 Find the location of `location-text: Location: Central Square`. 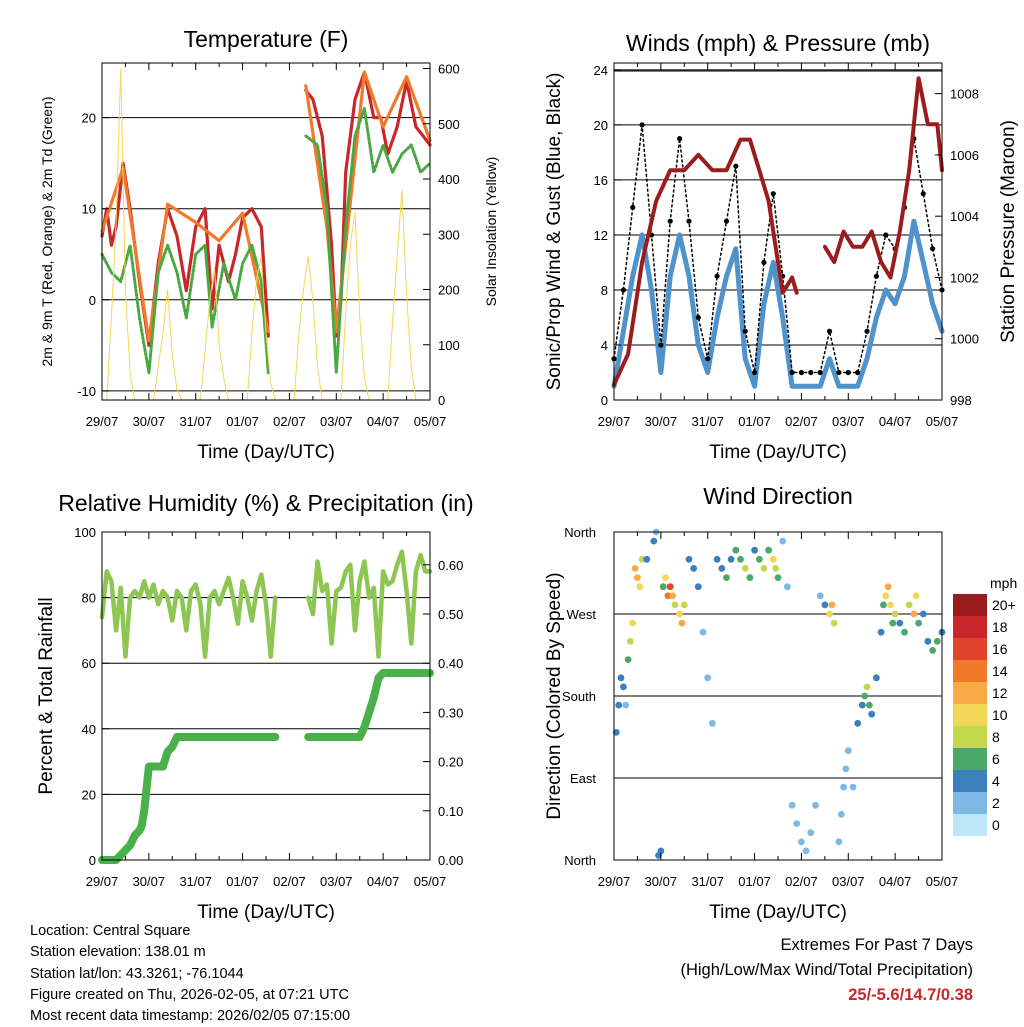

location-text: Location: Central Square is located at coordinates (110, 931).